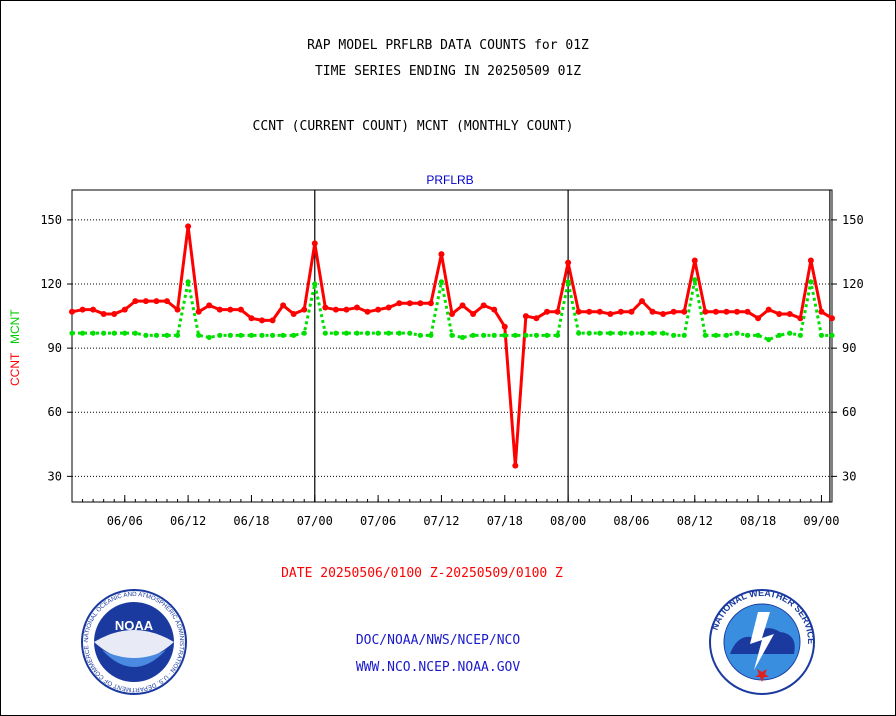 The height and width of the screenshot is (716, 896). Describe the element at coordinates (51, 284) in the screenshot. I see `y-tick-label-left: 120` at that location.